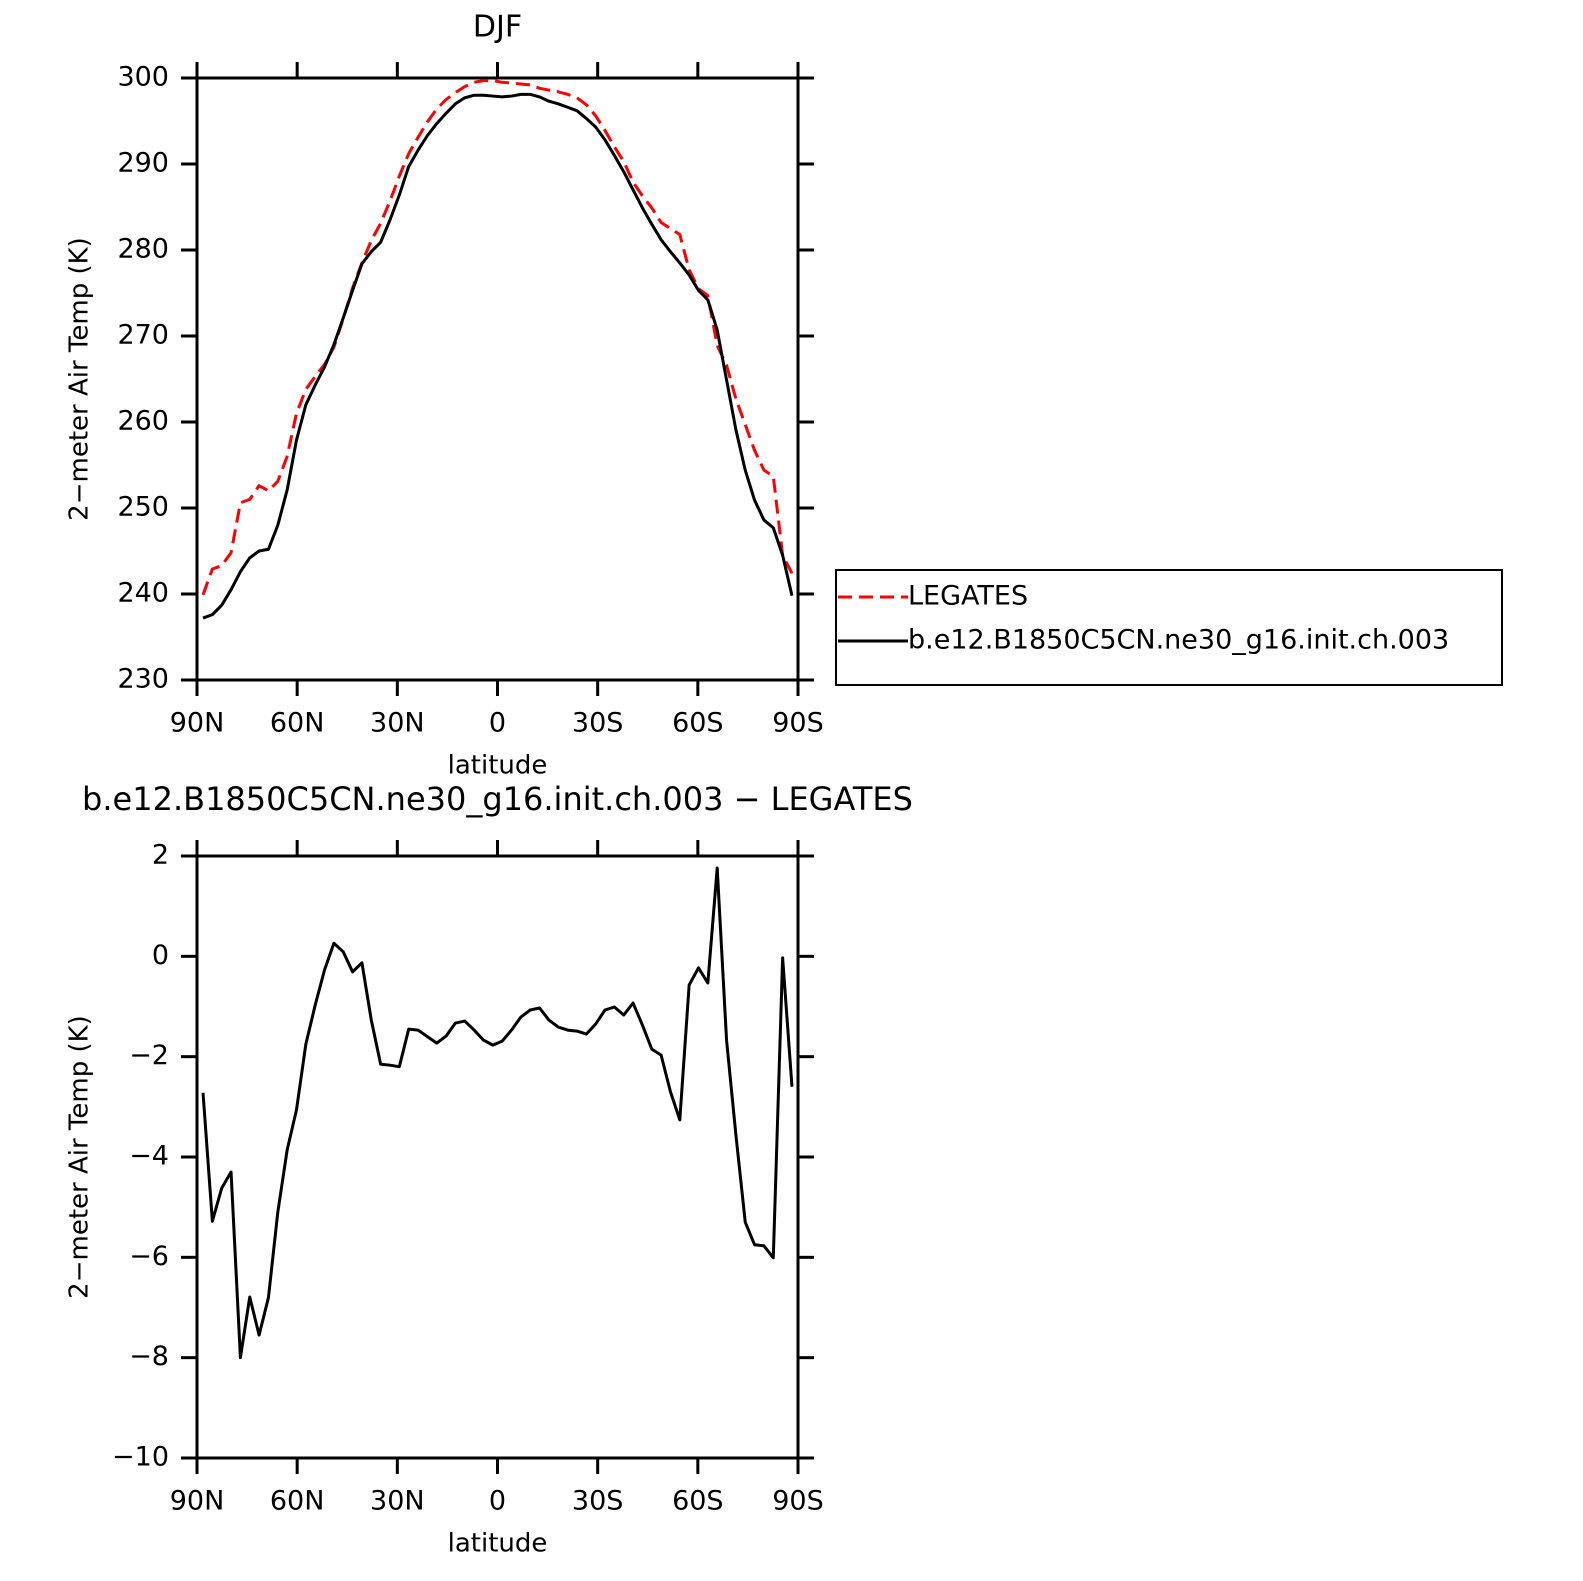 This screenshot has height=1581, width=1583. I want to click on y-tick-label: 2, so click(160, 855).